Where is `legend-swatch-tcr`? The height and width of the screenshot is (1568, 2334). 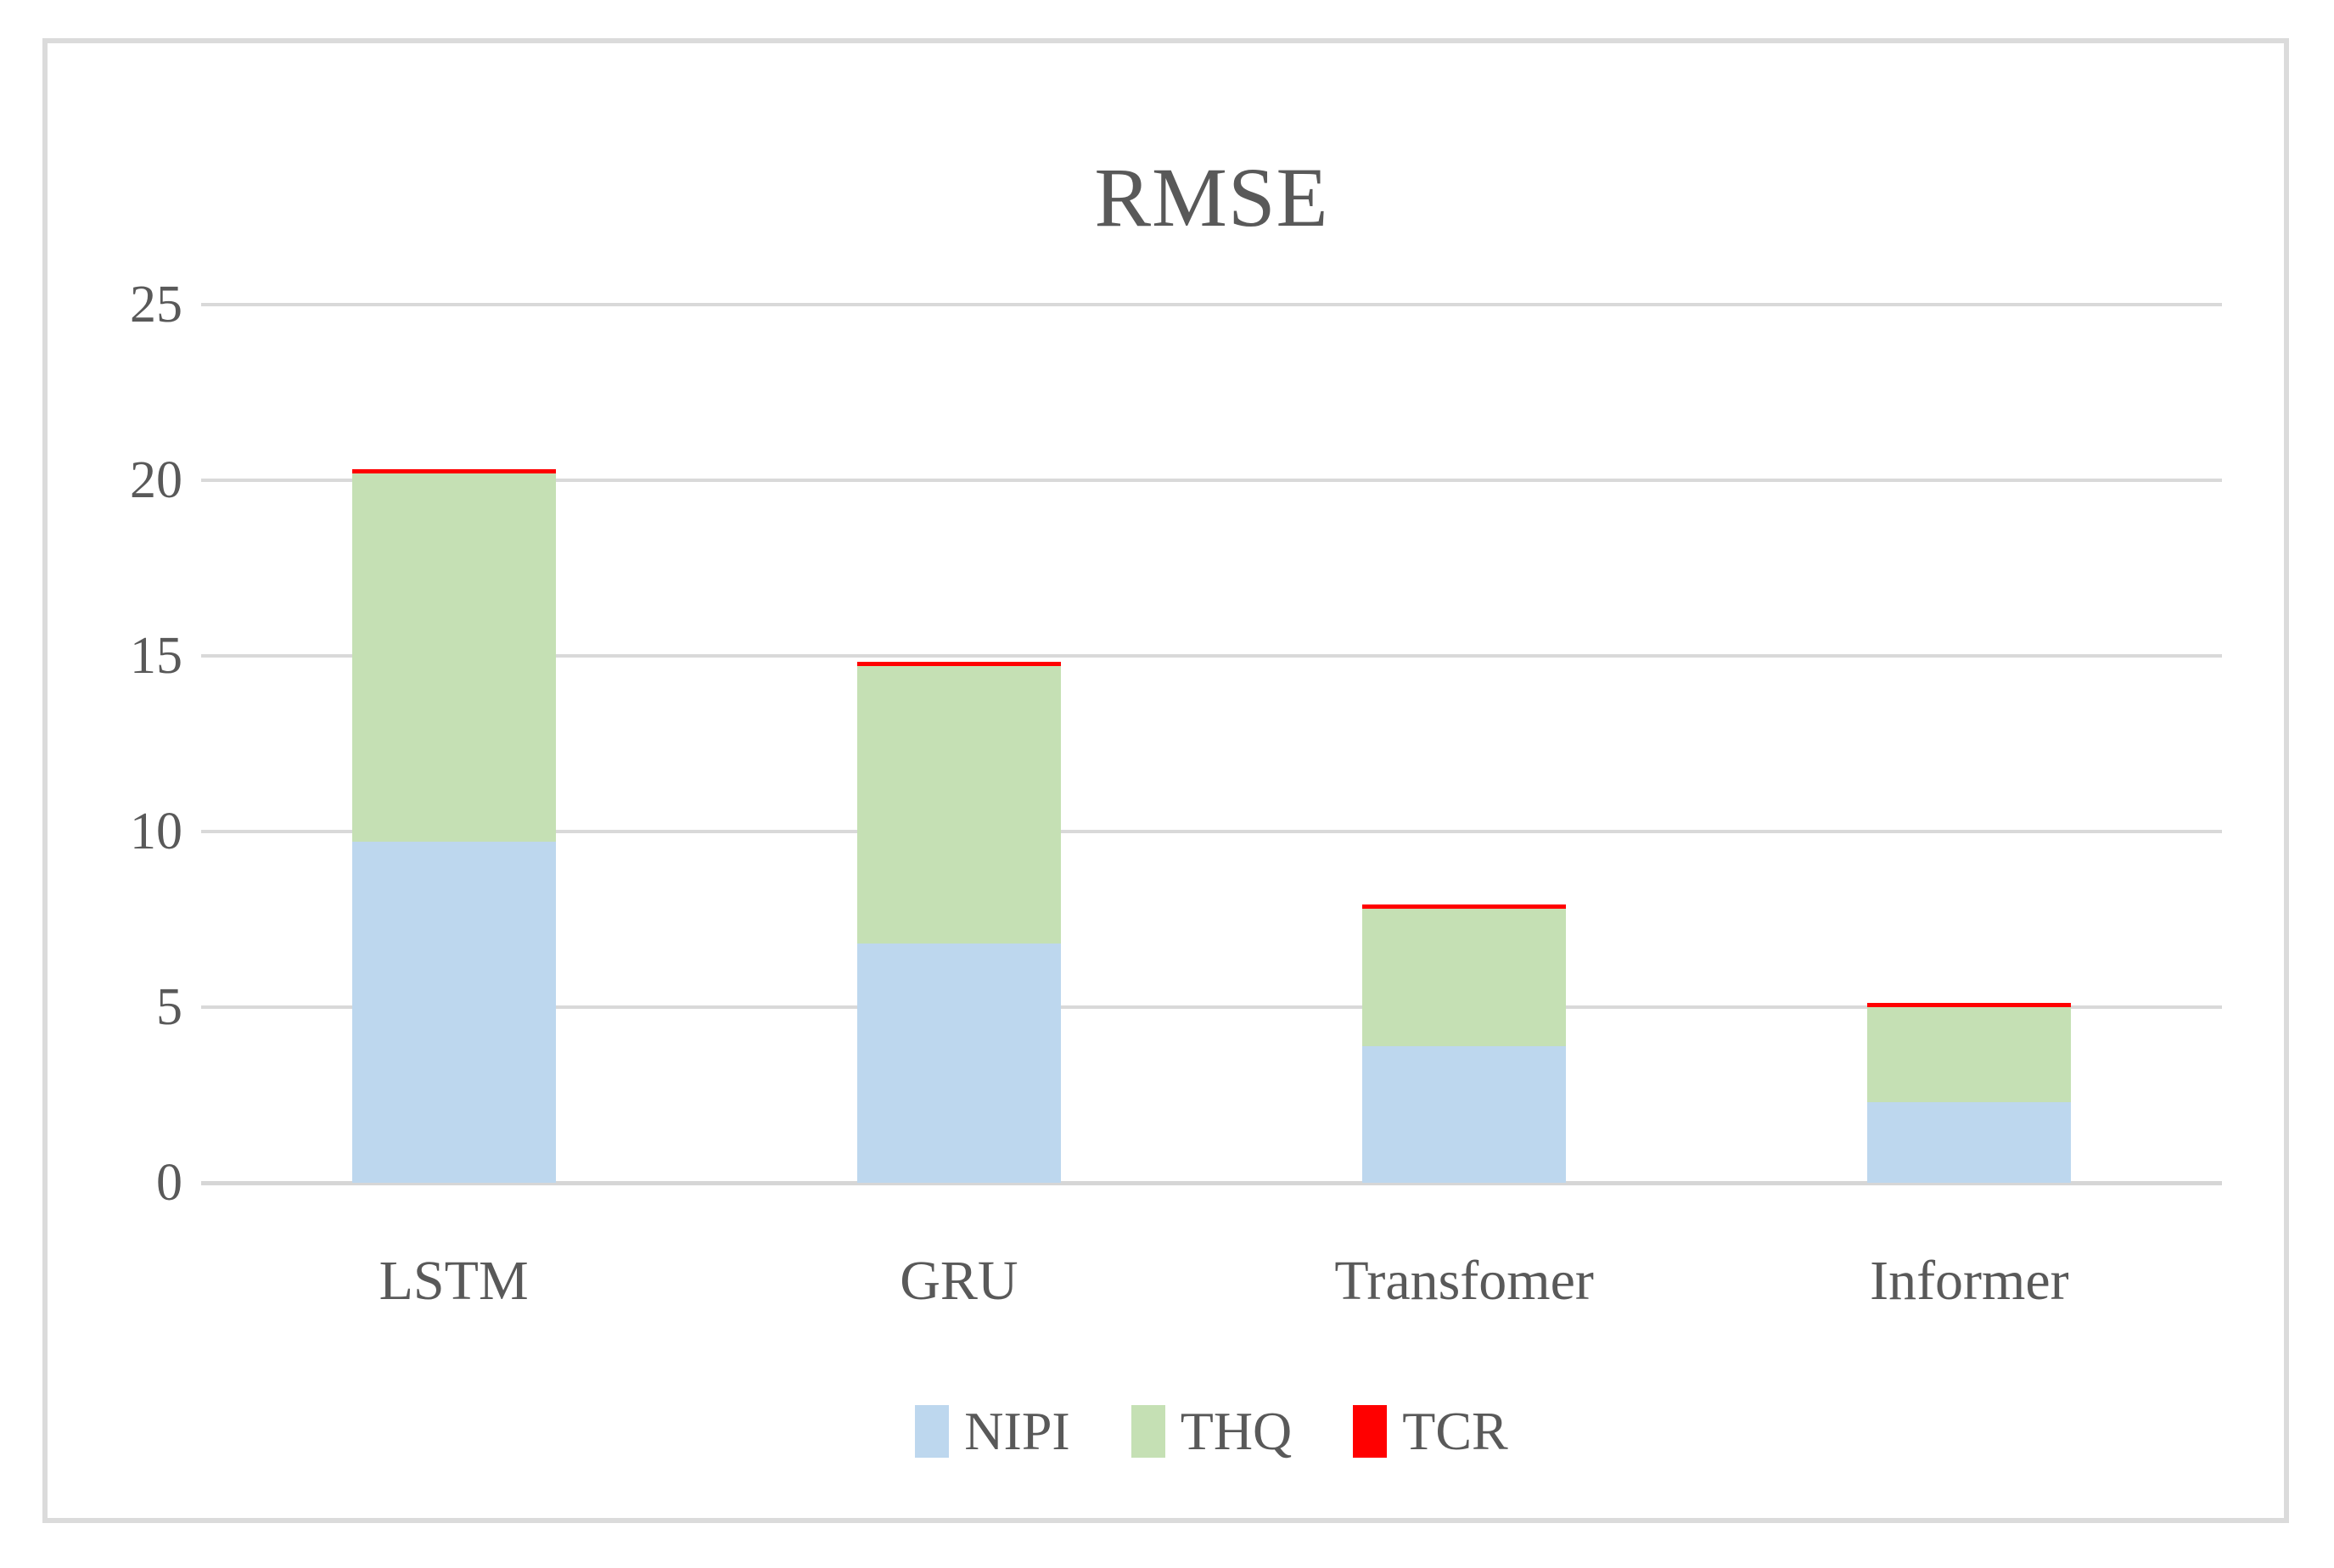
legend-swatch-tcr is located at coordinates (1370, 1431).